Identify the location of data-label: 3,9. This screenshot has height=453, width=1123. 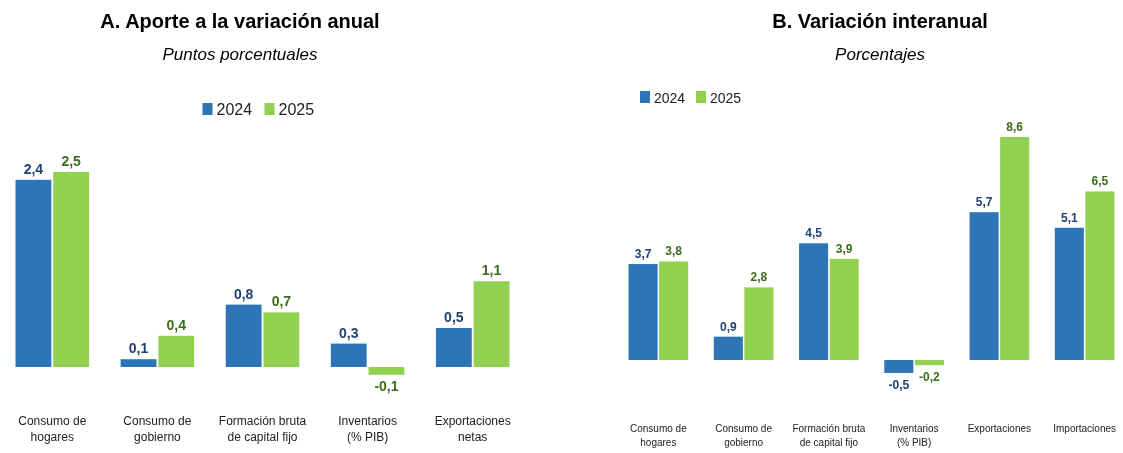
(844, 248).